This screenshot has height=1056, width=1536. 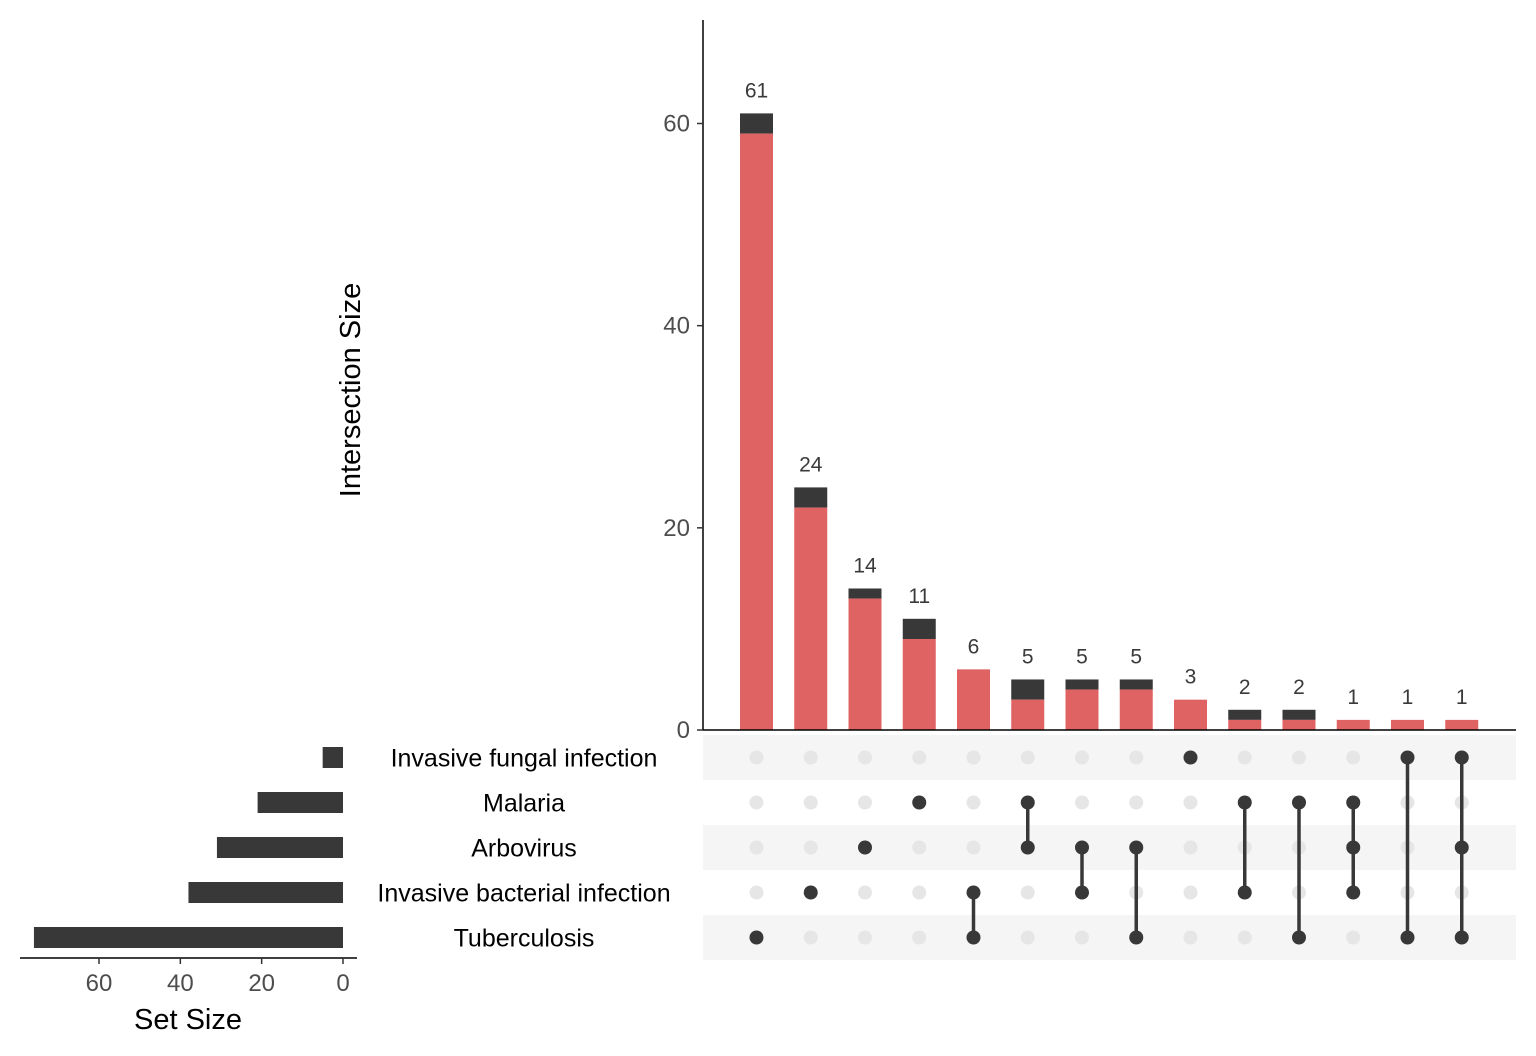 What do you see at coordinates (180, 983) in the screenshot?
I see `x-tick-label: 40` at bounding box center [180, 983].